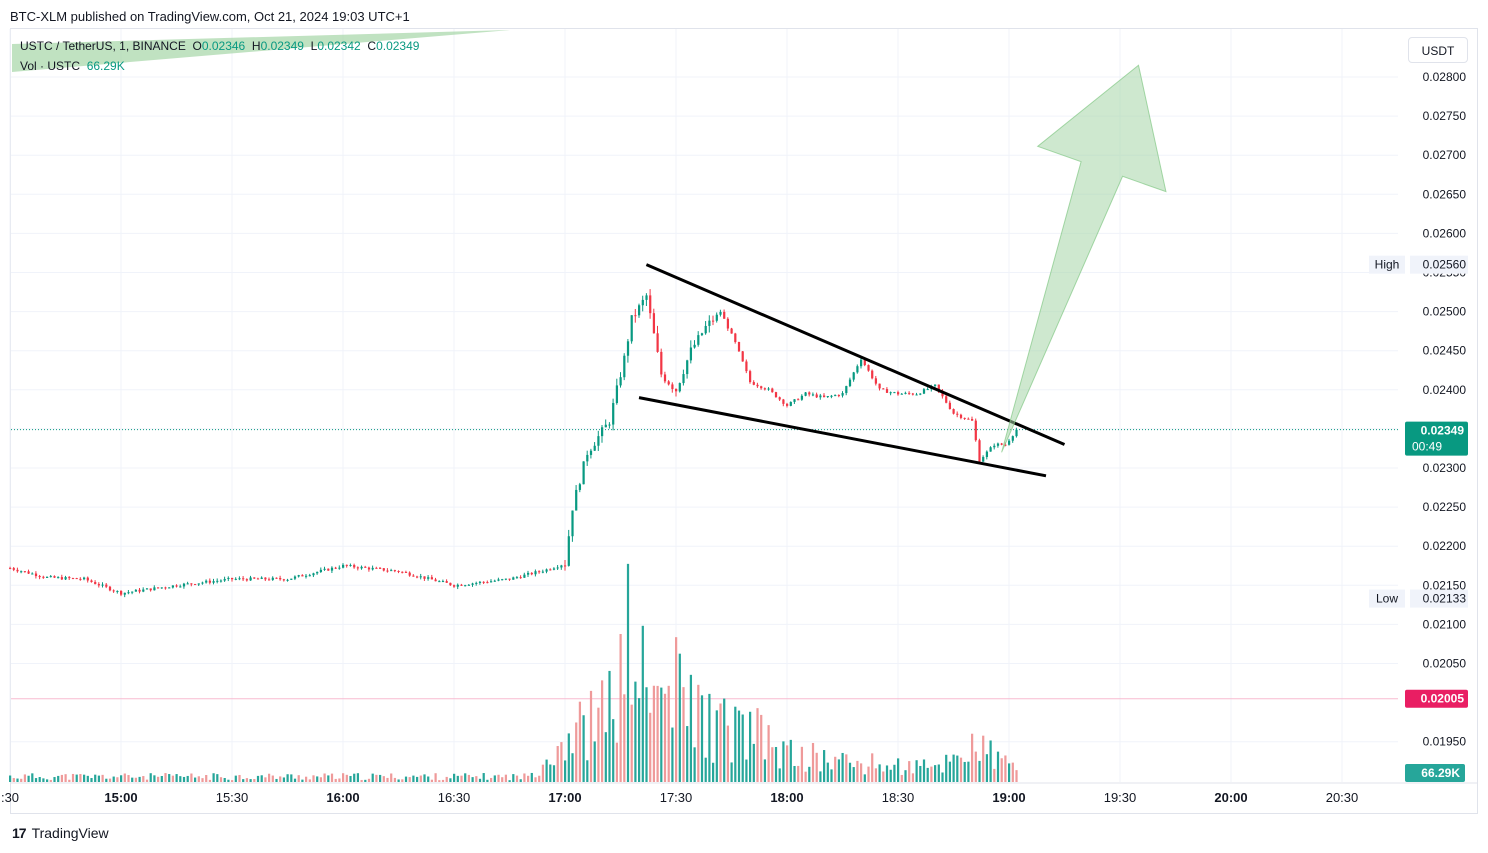 This screenshot has width=1488, height=853. Describe the element at coordinates (1443, 431) in the screenshot. I see `current-price-value: 0.02349` at that location.